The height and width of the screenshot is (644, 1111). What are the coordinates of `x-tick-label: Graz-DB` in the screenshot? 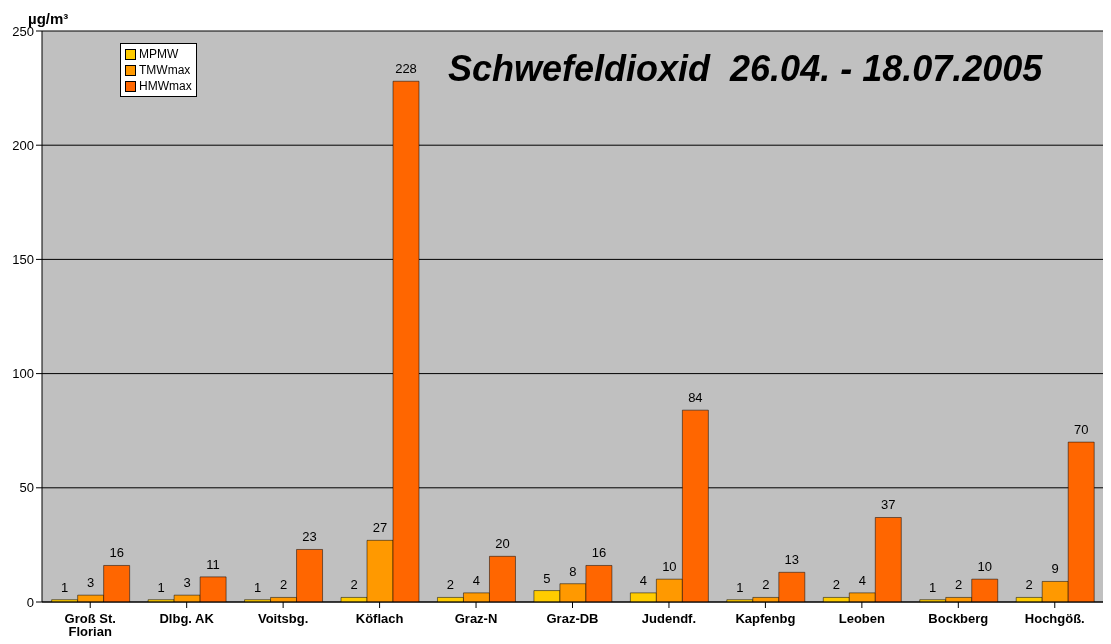 It's located at (572, 619).